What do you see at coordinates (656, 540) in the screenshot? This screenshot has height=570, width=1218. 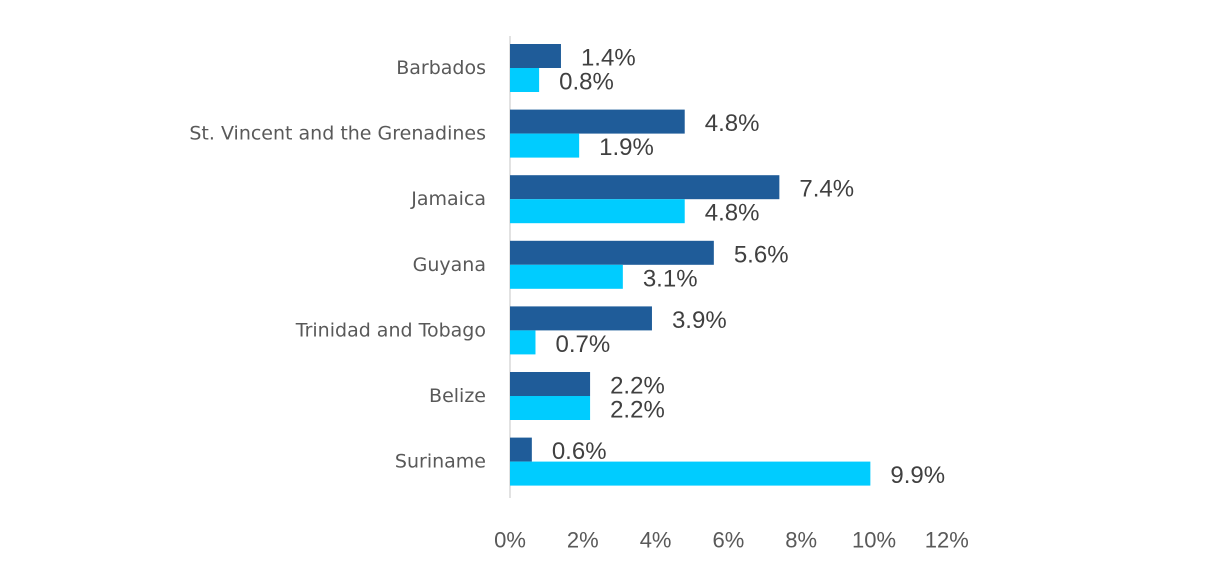 I see `x-tick-label: 4%` at bounding box center [656, 540].